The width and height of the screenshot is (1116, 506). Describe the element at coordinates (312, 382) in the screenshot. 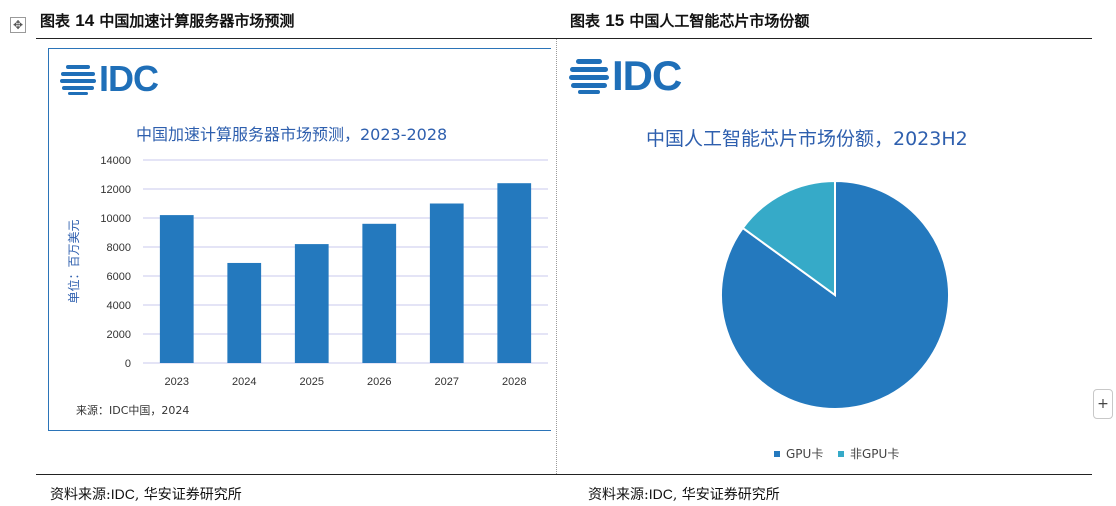

I see `x-tick-label: 2025` at that location.